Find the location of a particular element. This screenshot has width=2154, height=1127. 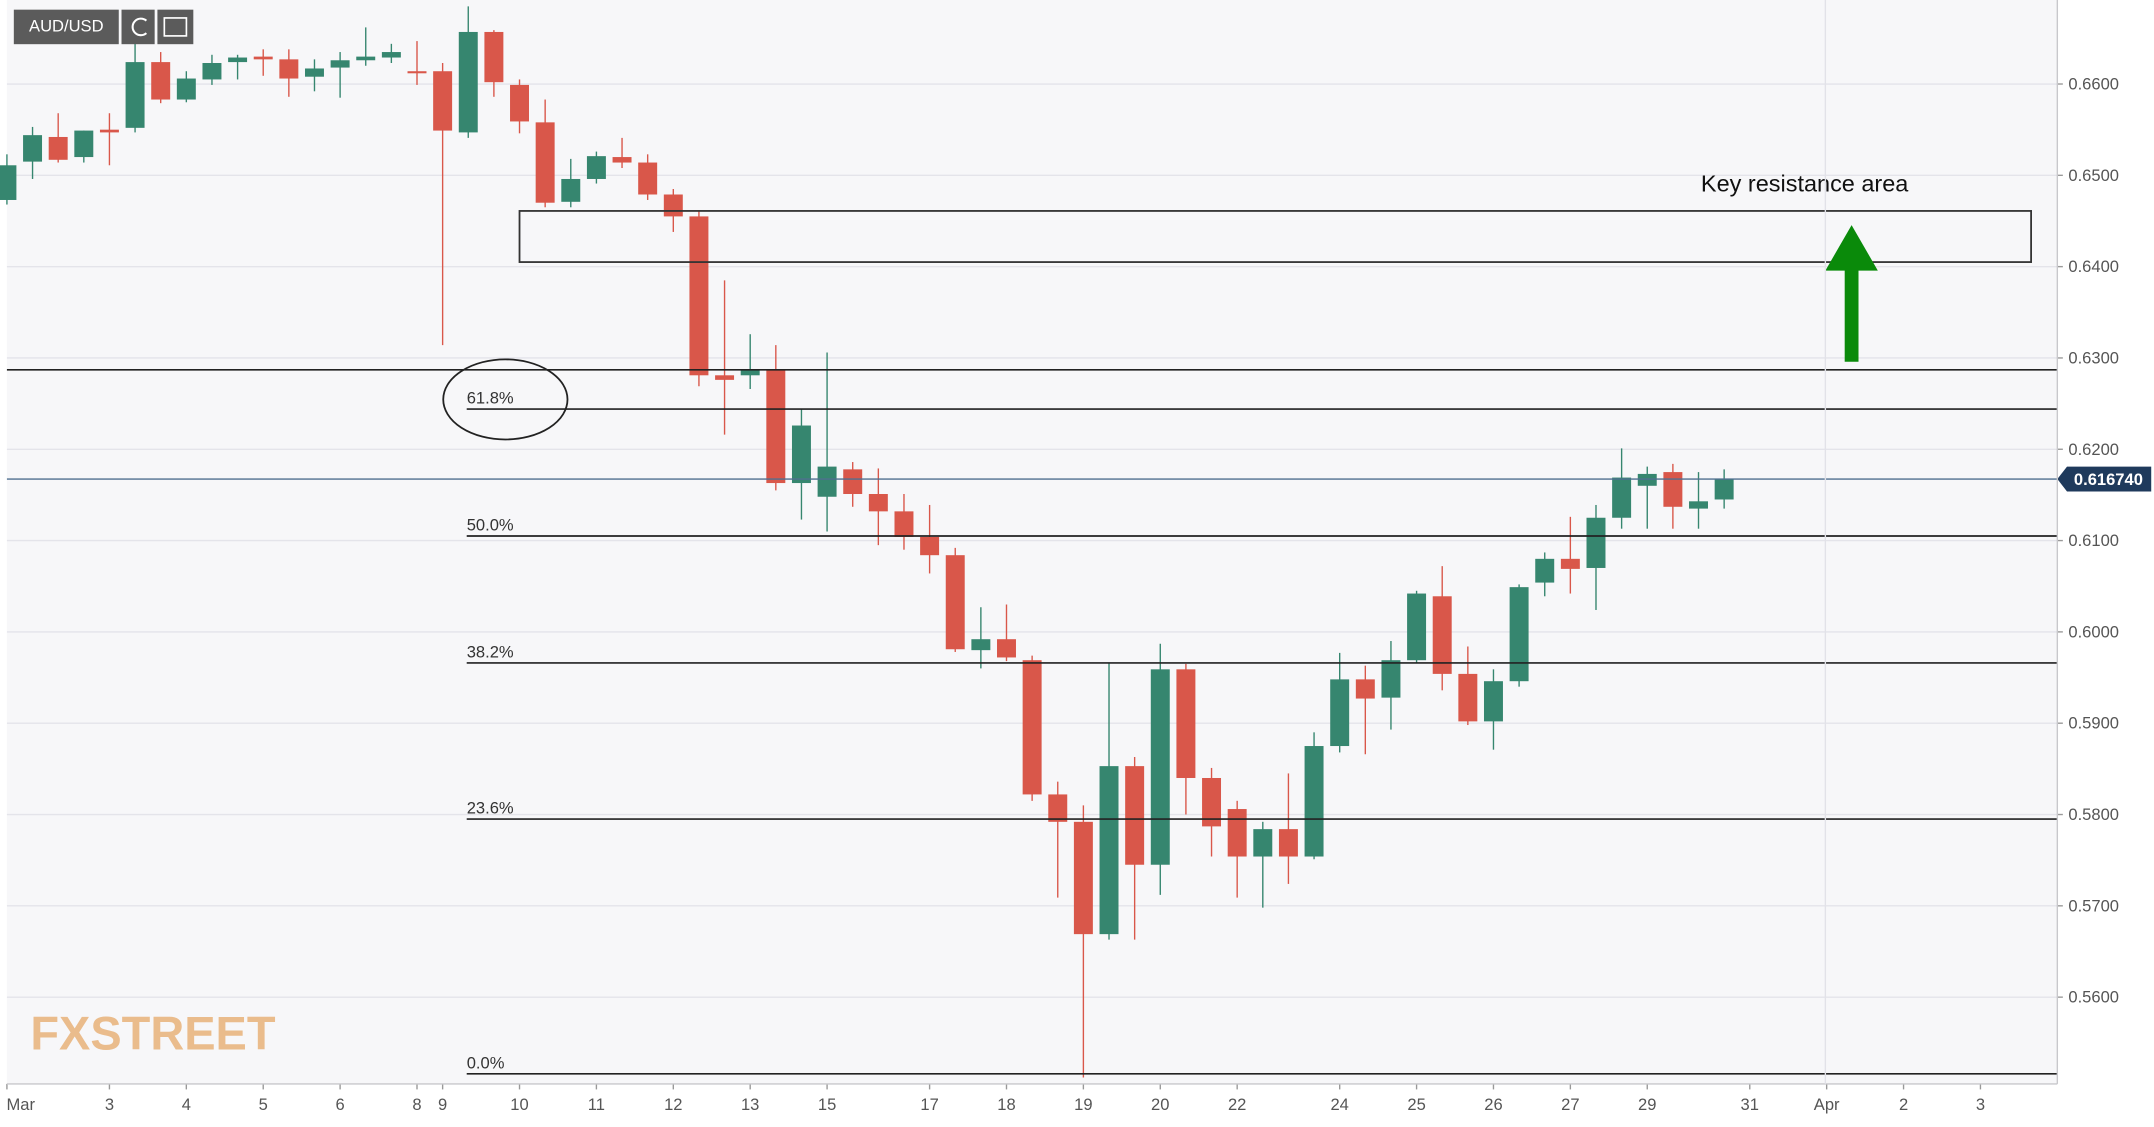

x-tick-label: 22 is located at coordinates (1237, 1104).